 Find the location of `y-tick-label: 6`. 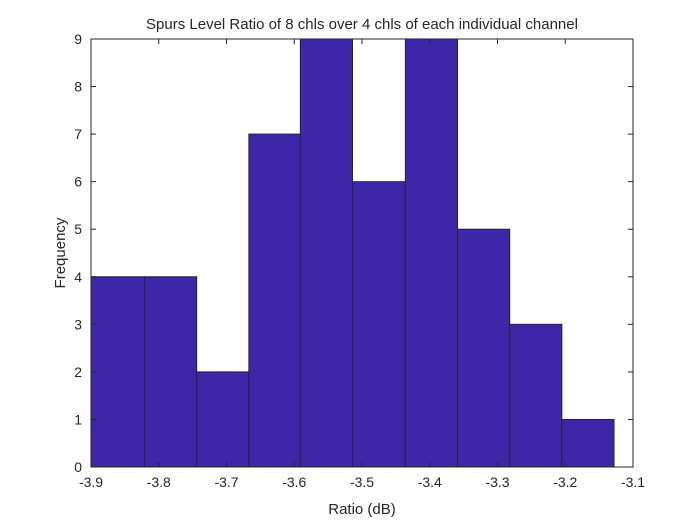

y-tick-label: 6 is located at coordinates (78, 182).